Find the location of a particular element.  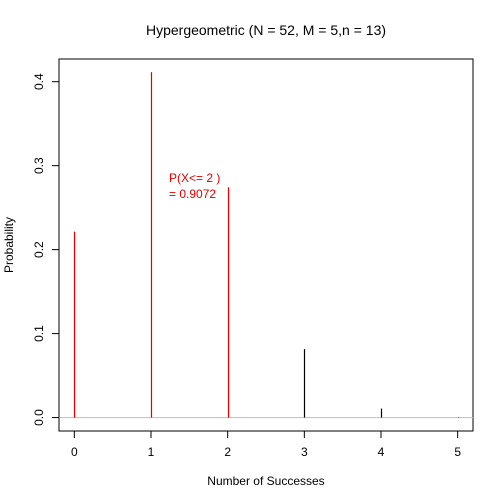

x-tick-label: 2 is located at coordinates (227, 452).